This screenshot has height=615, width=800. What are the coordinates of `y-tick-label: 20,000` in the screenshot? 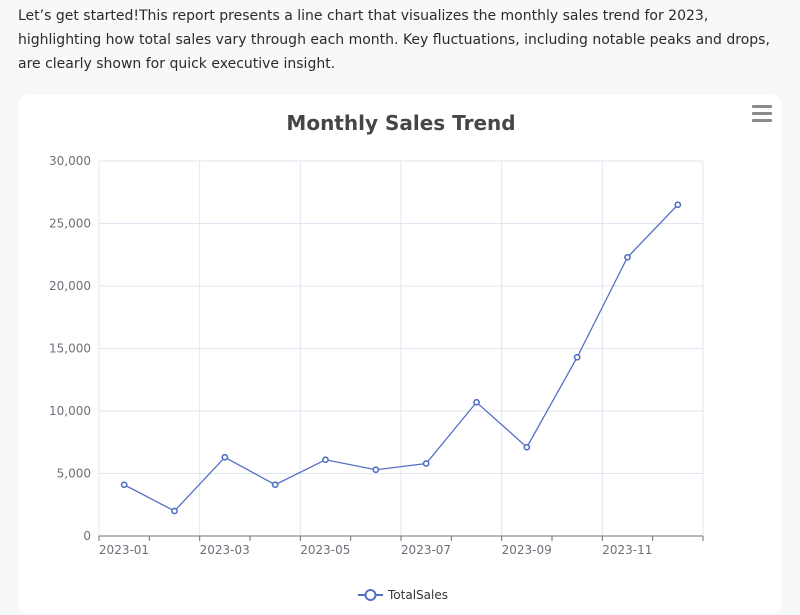 It's located at (70, 286).